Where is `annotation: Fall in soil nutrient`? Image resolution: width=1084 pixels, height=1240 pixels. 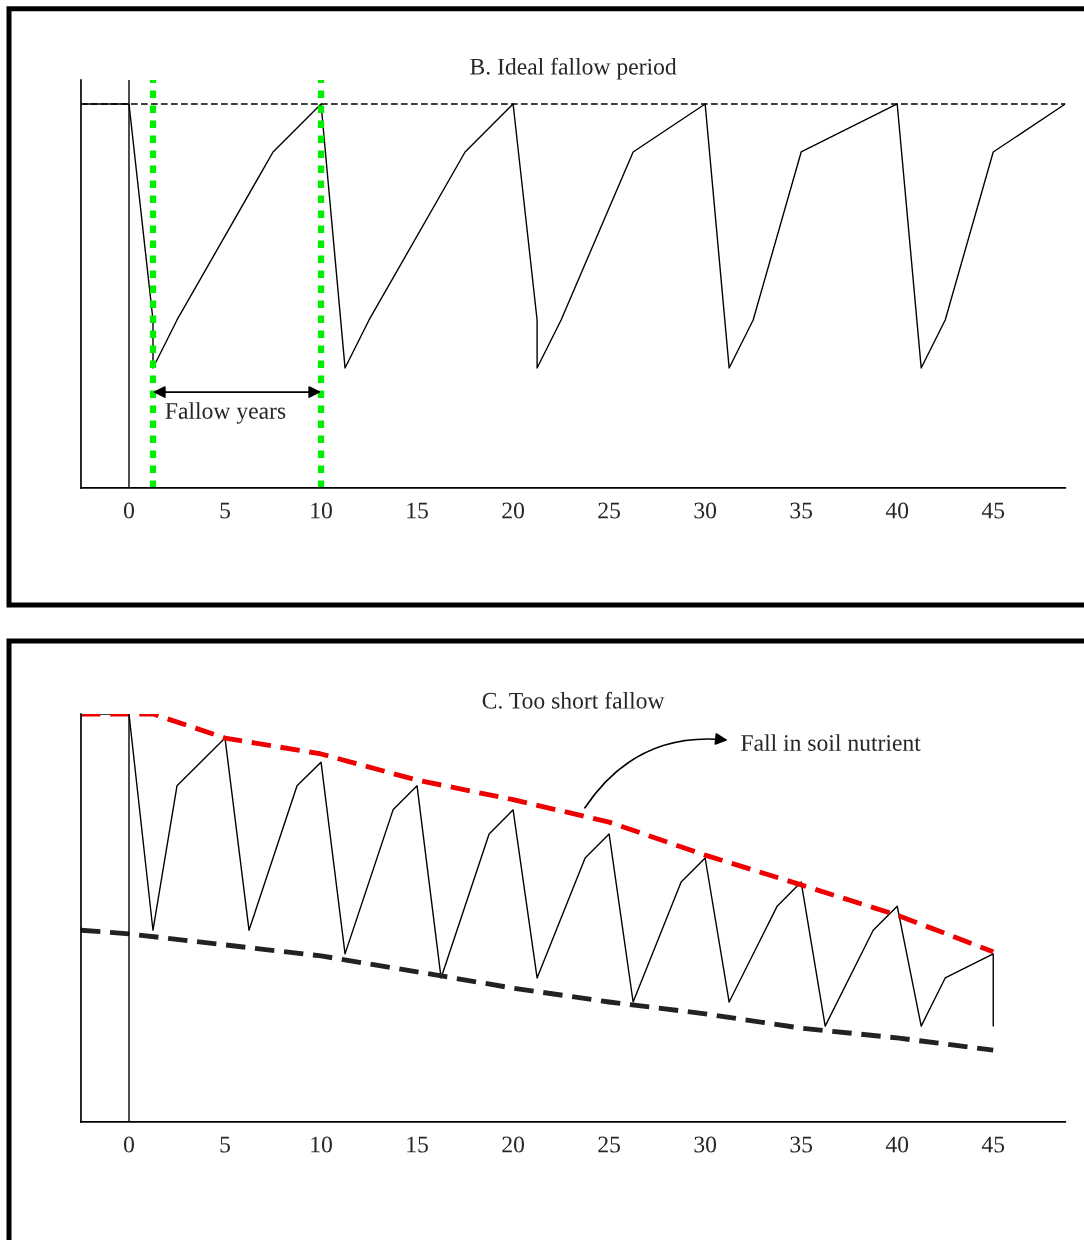
annotation: Fall in soil nutrient is located at coordinates (831, 742).